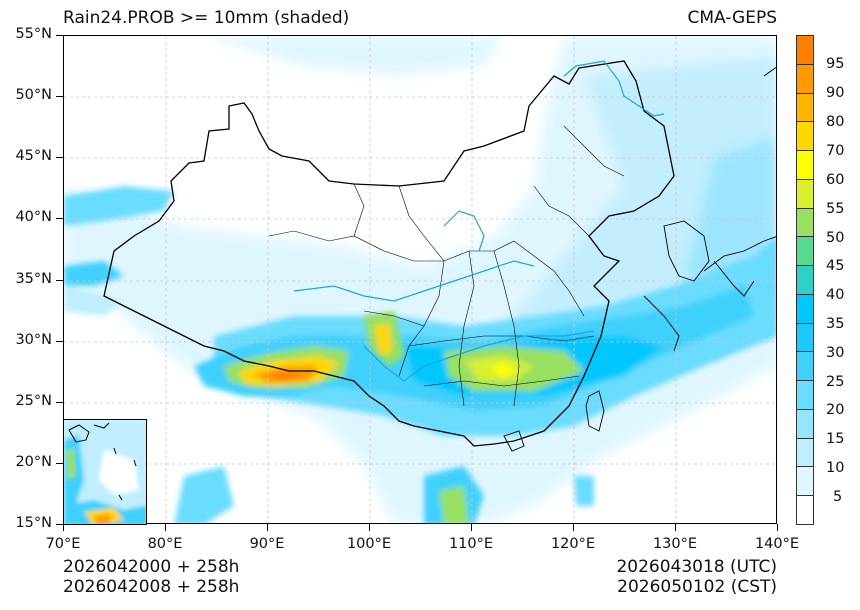 This screenshot has height=610, width=860. Describe the element at coordinates (777, 544) in the screenshot. I see `x-tick-label: 140°E` at that location.